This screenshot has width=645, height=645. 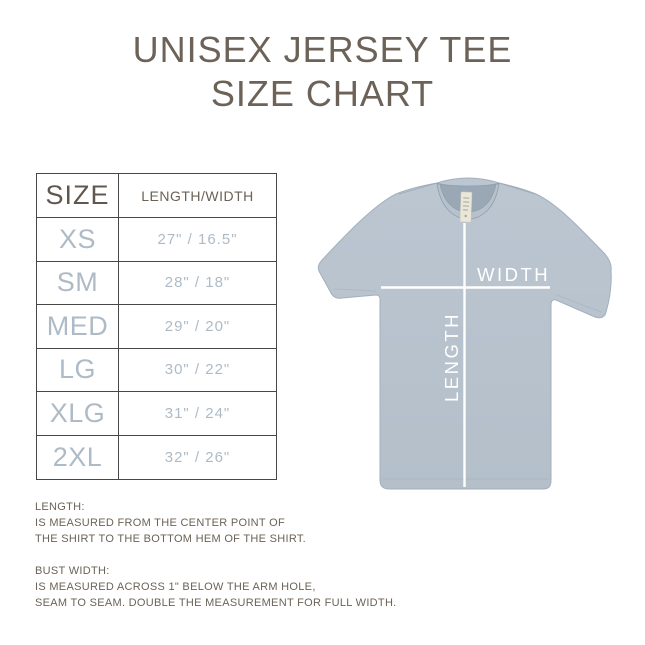 I want to click on column-header-length-width: LENGTH/WIDTH, so click(x=197, y=195).